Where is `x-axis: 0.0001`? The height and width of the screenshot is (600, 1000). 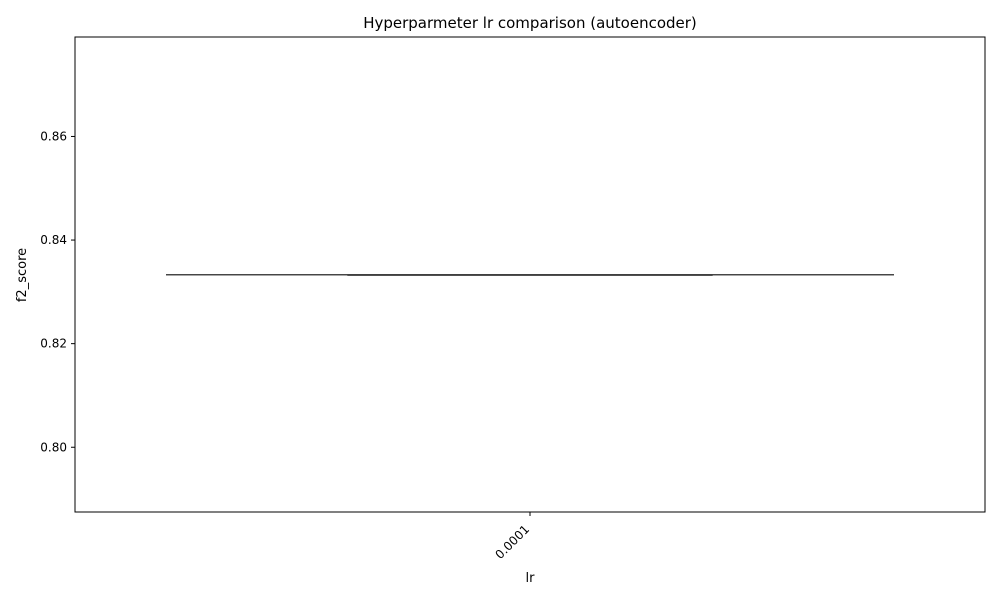 x-axis: 0.0001 is located at coordinates (513, 537).